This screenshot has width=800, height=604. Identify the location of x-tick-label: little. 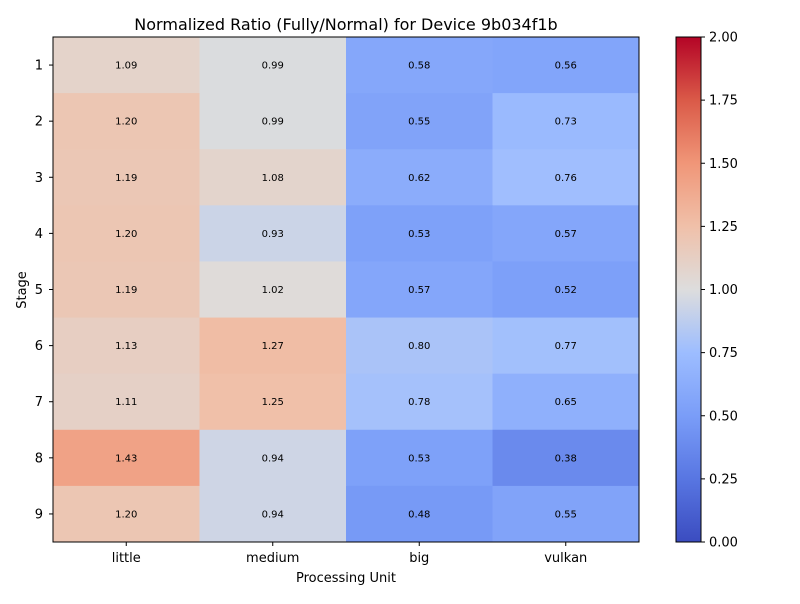
(126, 558).